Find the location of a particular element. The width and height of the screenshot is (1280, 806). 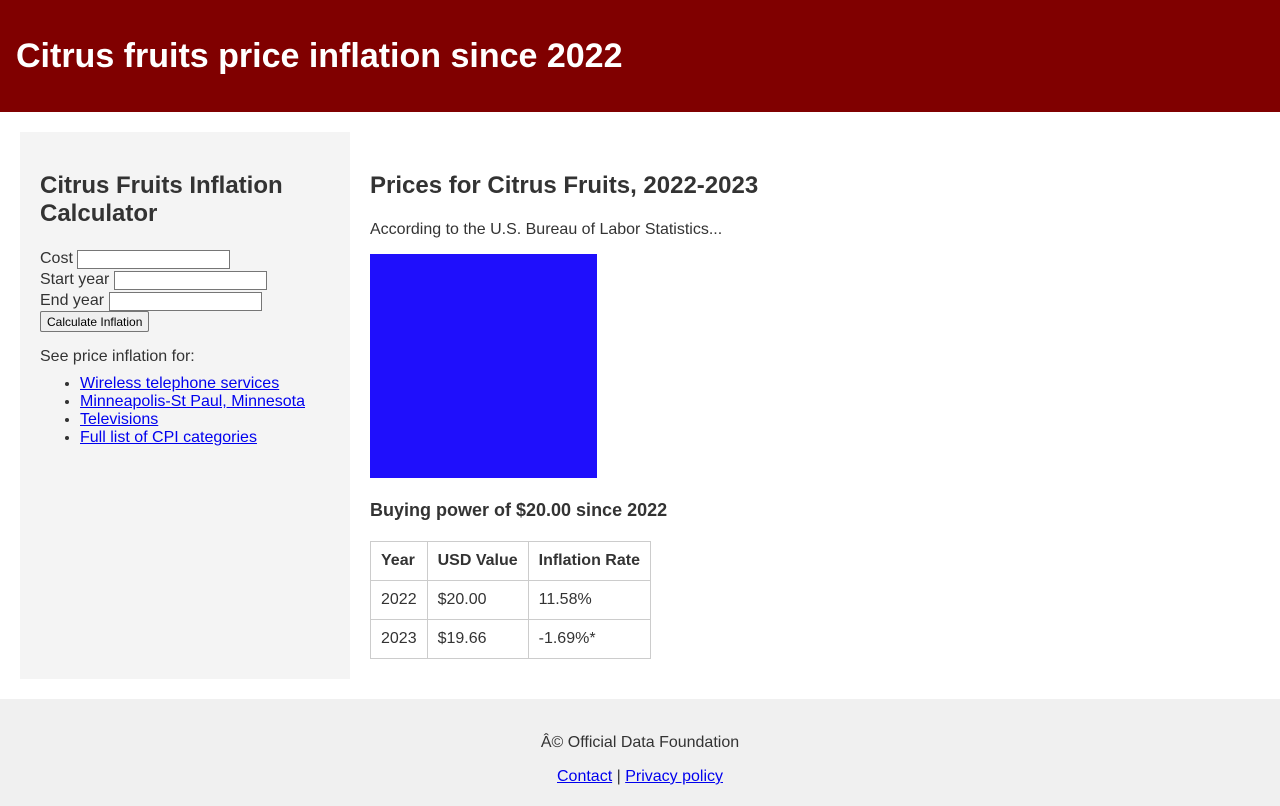

list-item: Wireless telephone services is located at coordinates (205, 384).